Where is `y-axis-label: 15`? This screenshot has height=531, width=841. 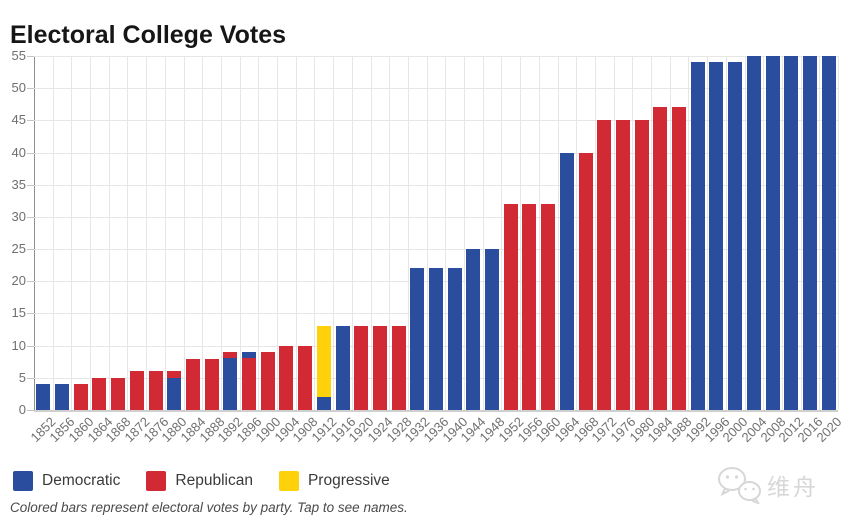 y-axis-label: 15 is located at coordinates (18, 313).